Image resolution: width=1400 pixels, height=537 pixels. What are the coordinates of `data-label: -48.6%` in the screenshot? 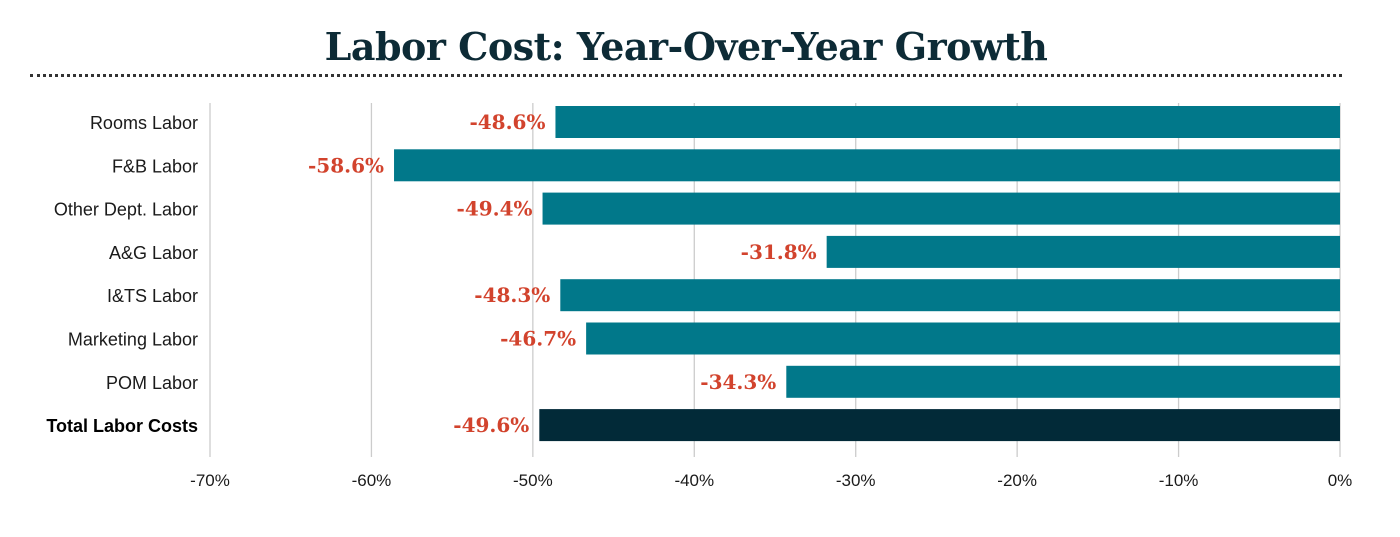 It's located at (507, 122).